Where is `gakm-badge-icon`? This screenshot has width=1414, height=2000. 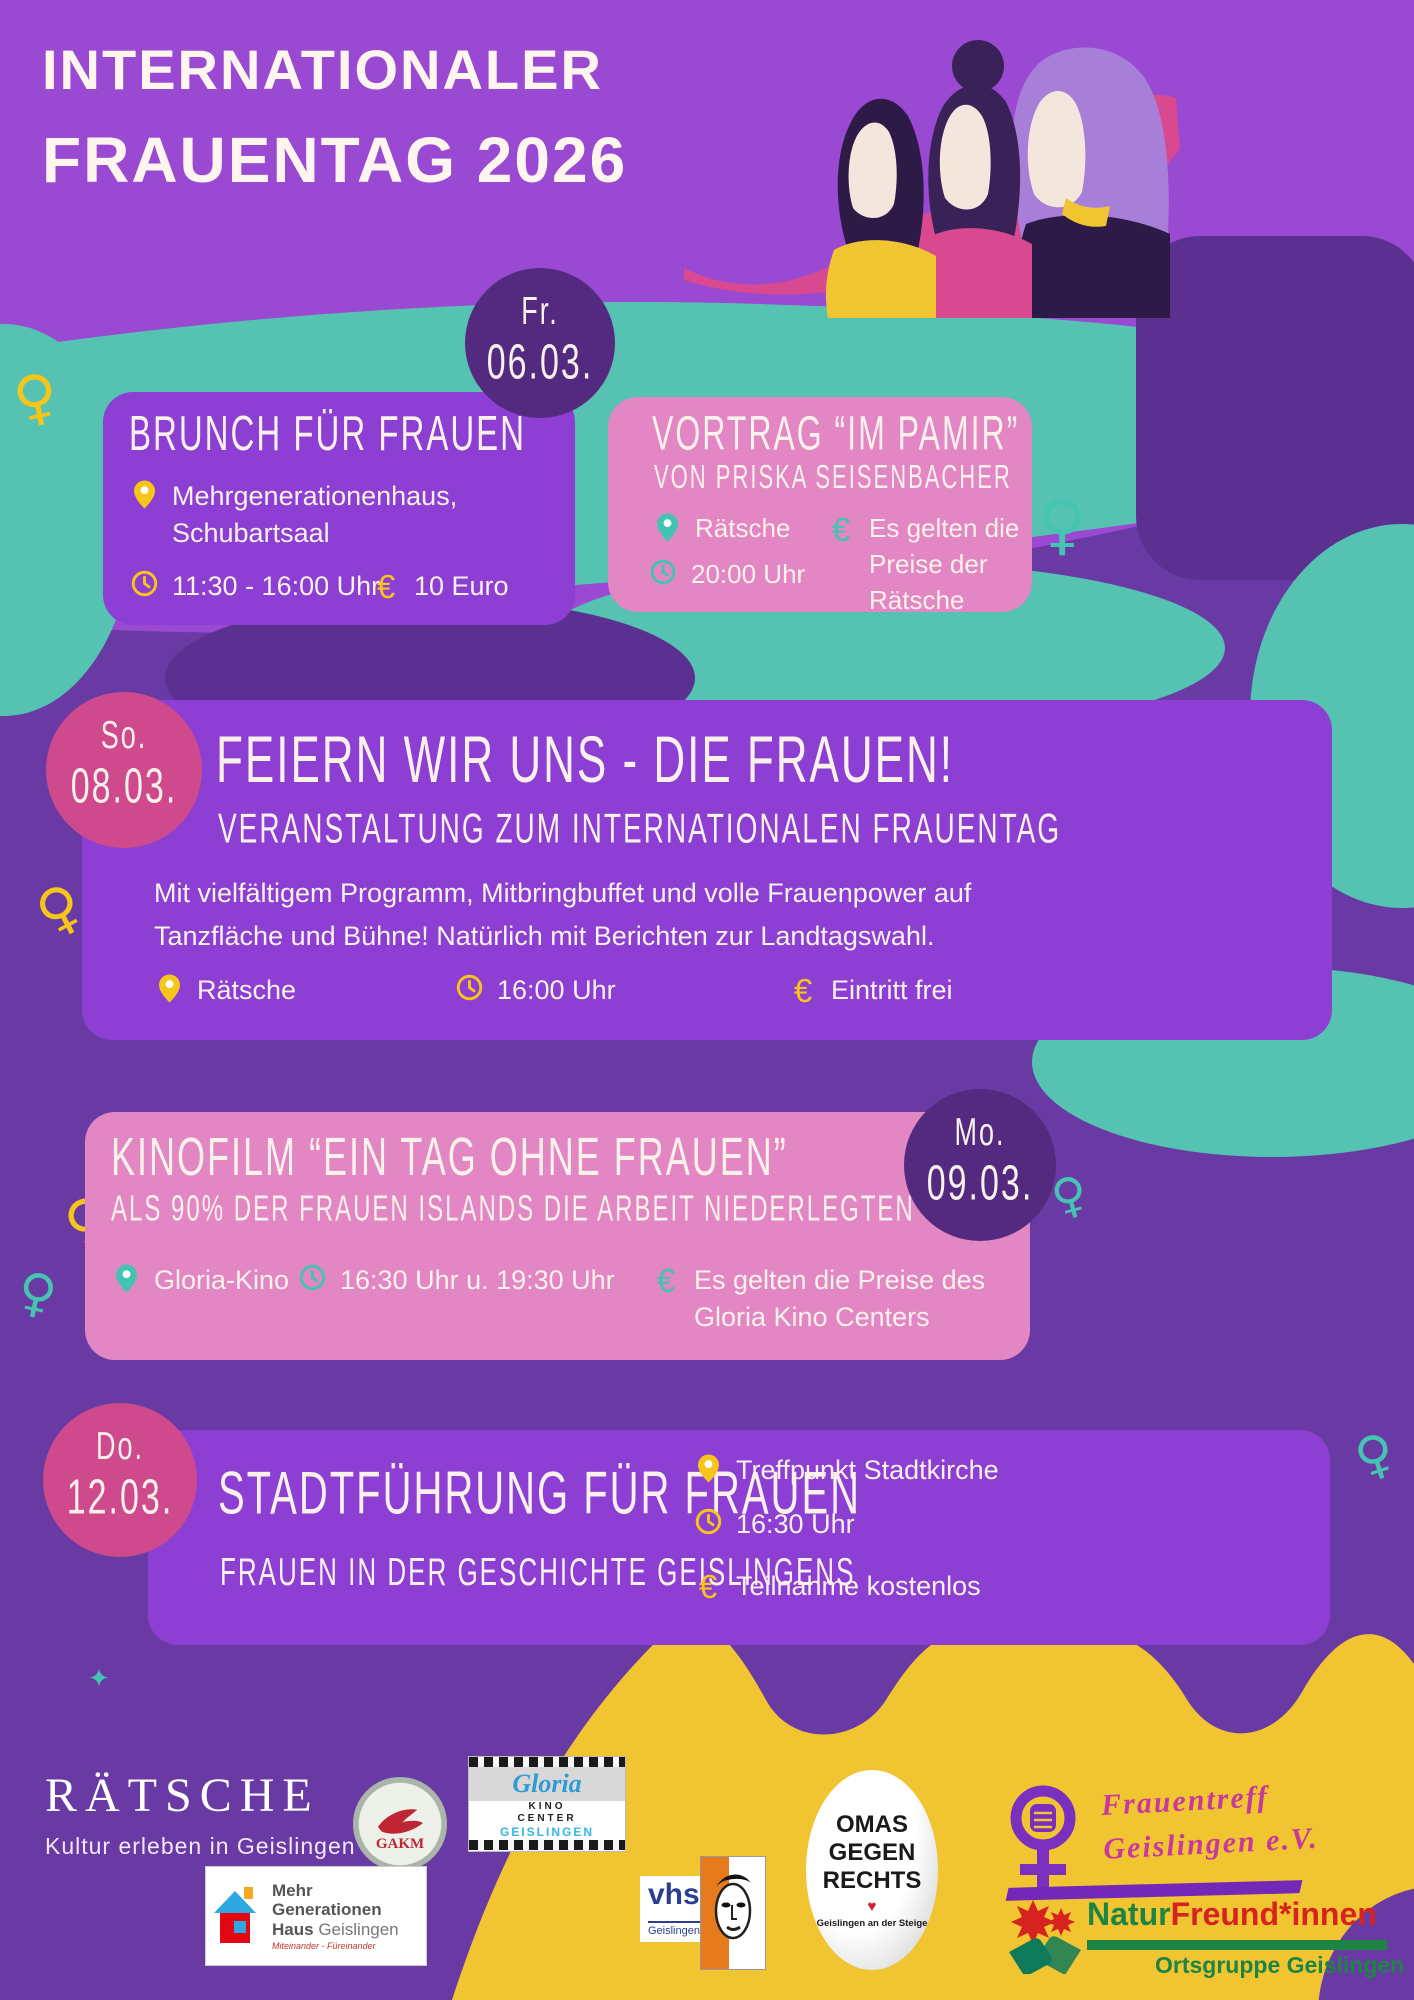
gakm-badge-icon is located at coordinates (400, 1824).